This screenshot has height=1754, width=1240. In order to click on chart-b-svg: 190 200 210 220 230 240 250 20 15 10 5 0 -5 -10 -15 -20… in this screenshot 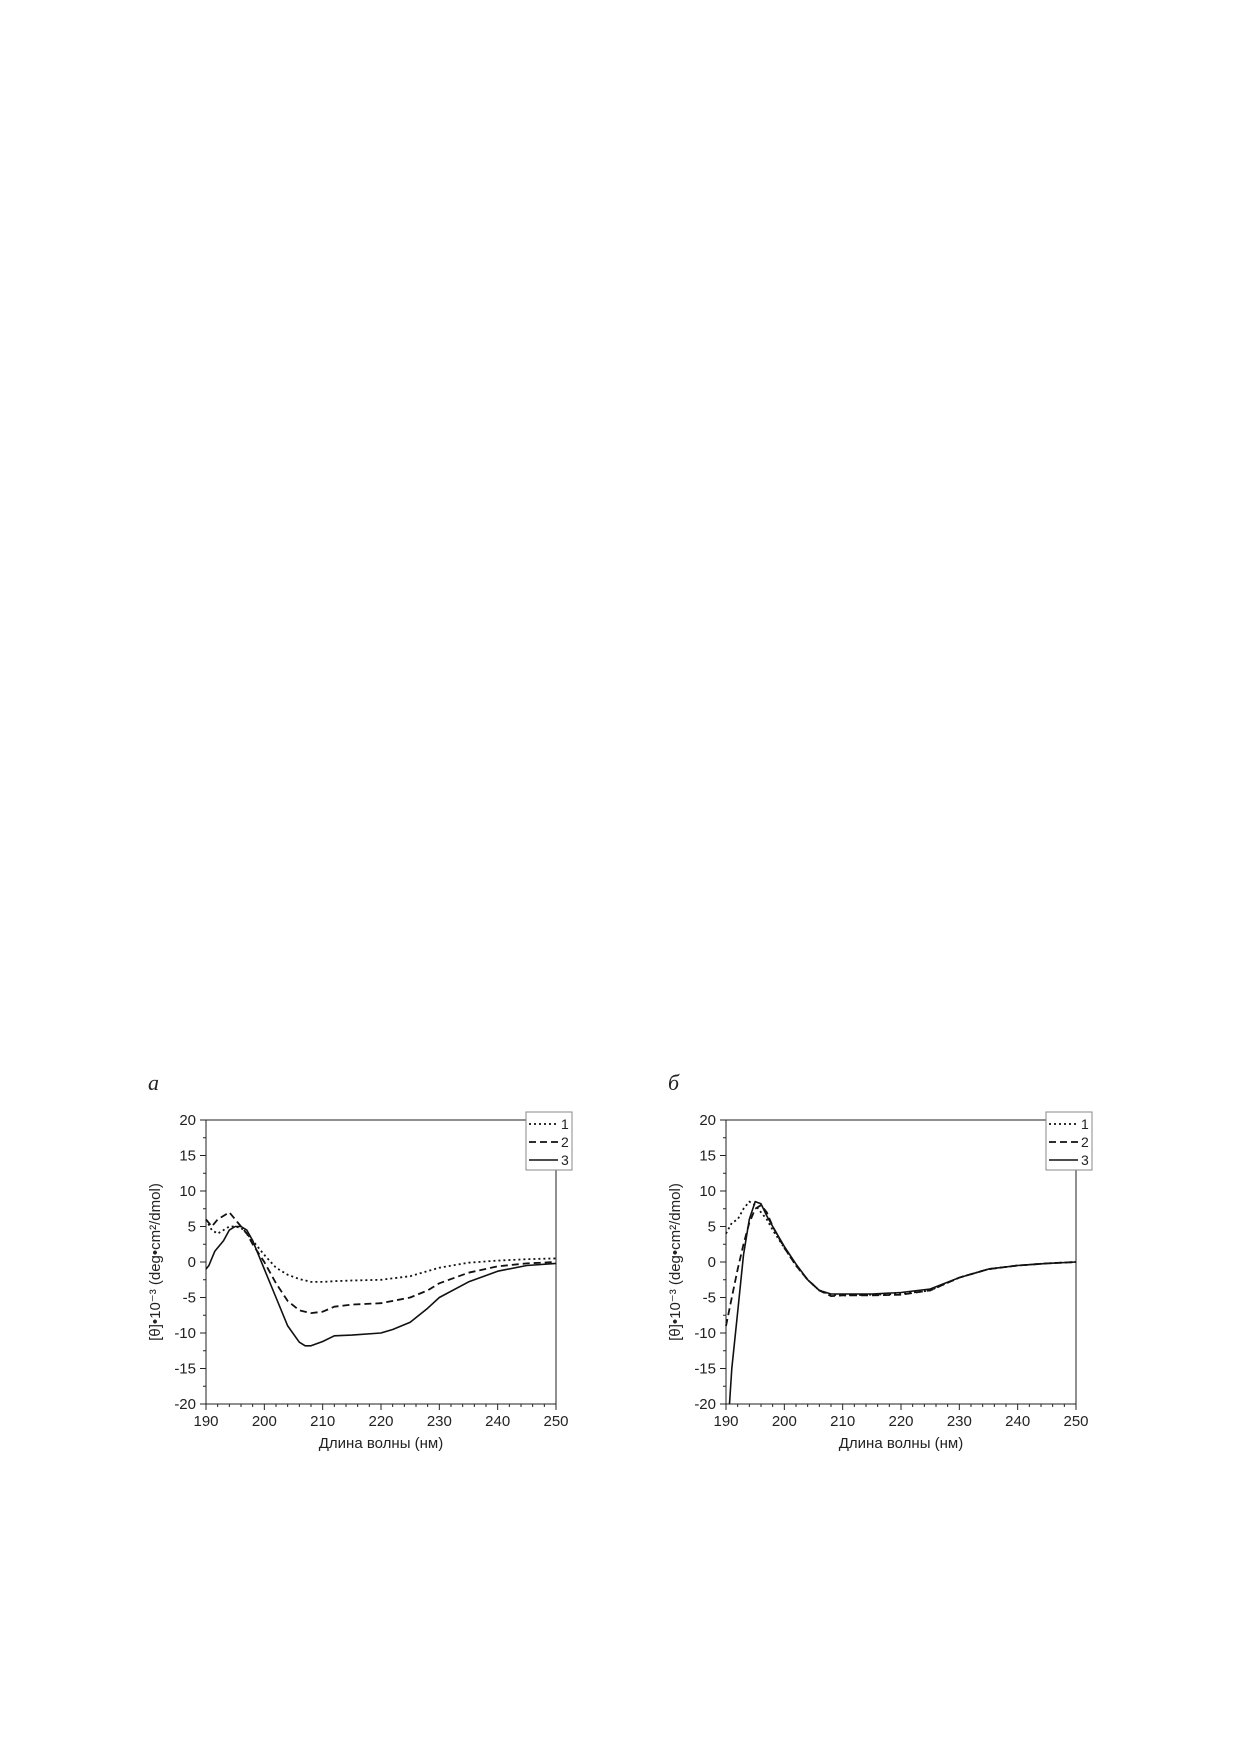, I will do `click(880, 1281)`.